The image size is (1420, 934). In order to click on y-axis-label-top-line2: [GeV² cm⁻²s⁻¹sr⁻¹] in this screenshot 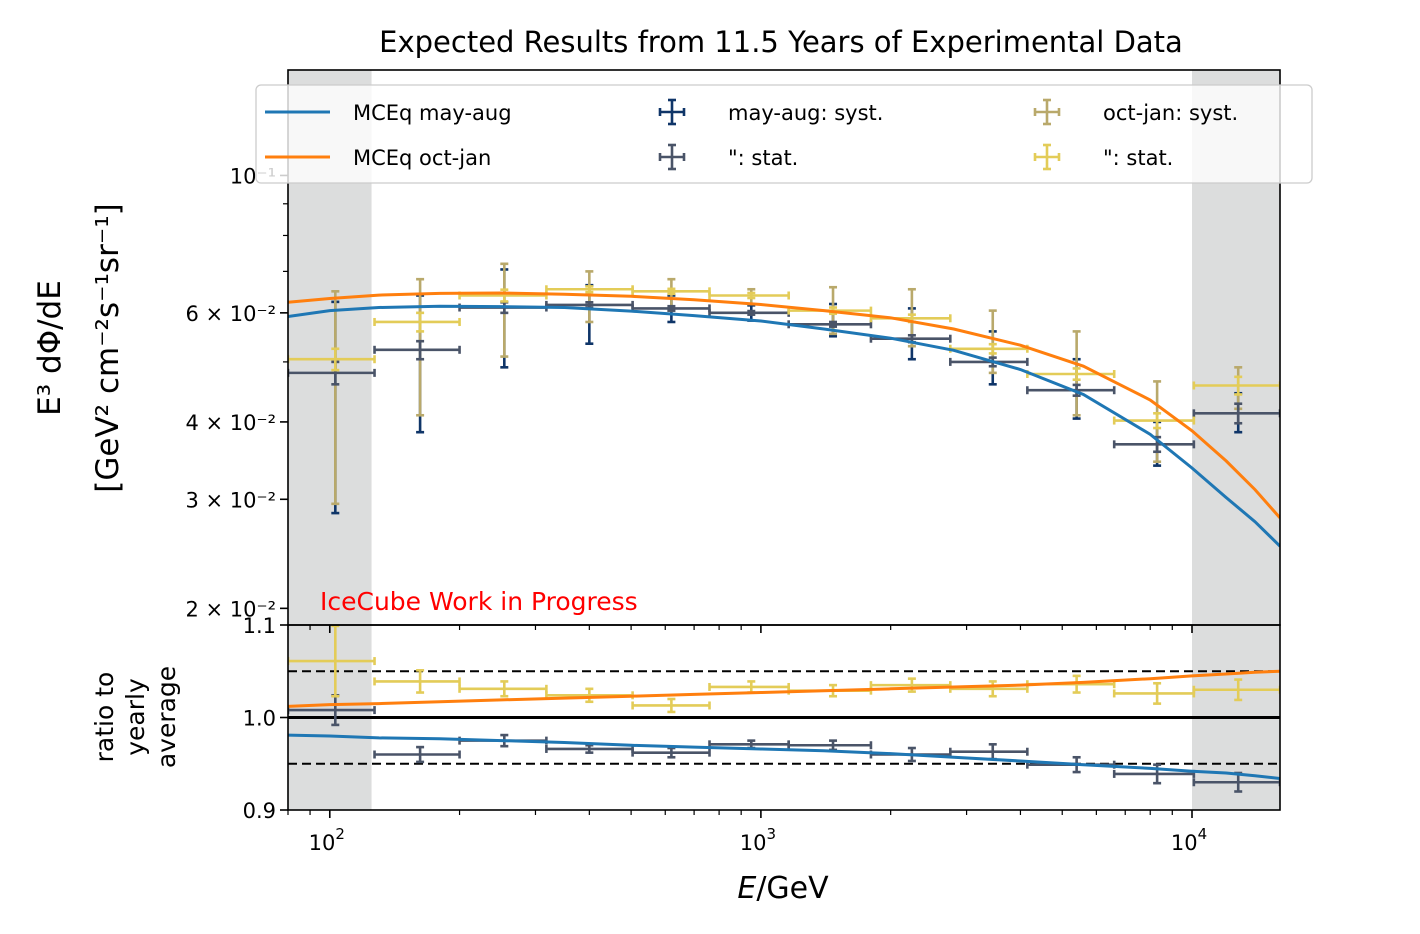, I will do `click(108, 347)`.